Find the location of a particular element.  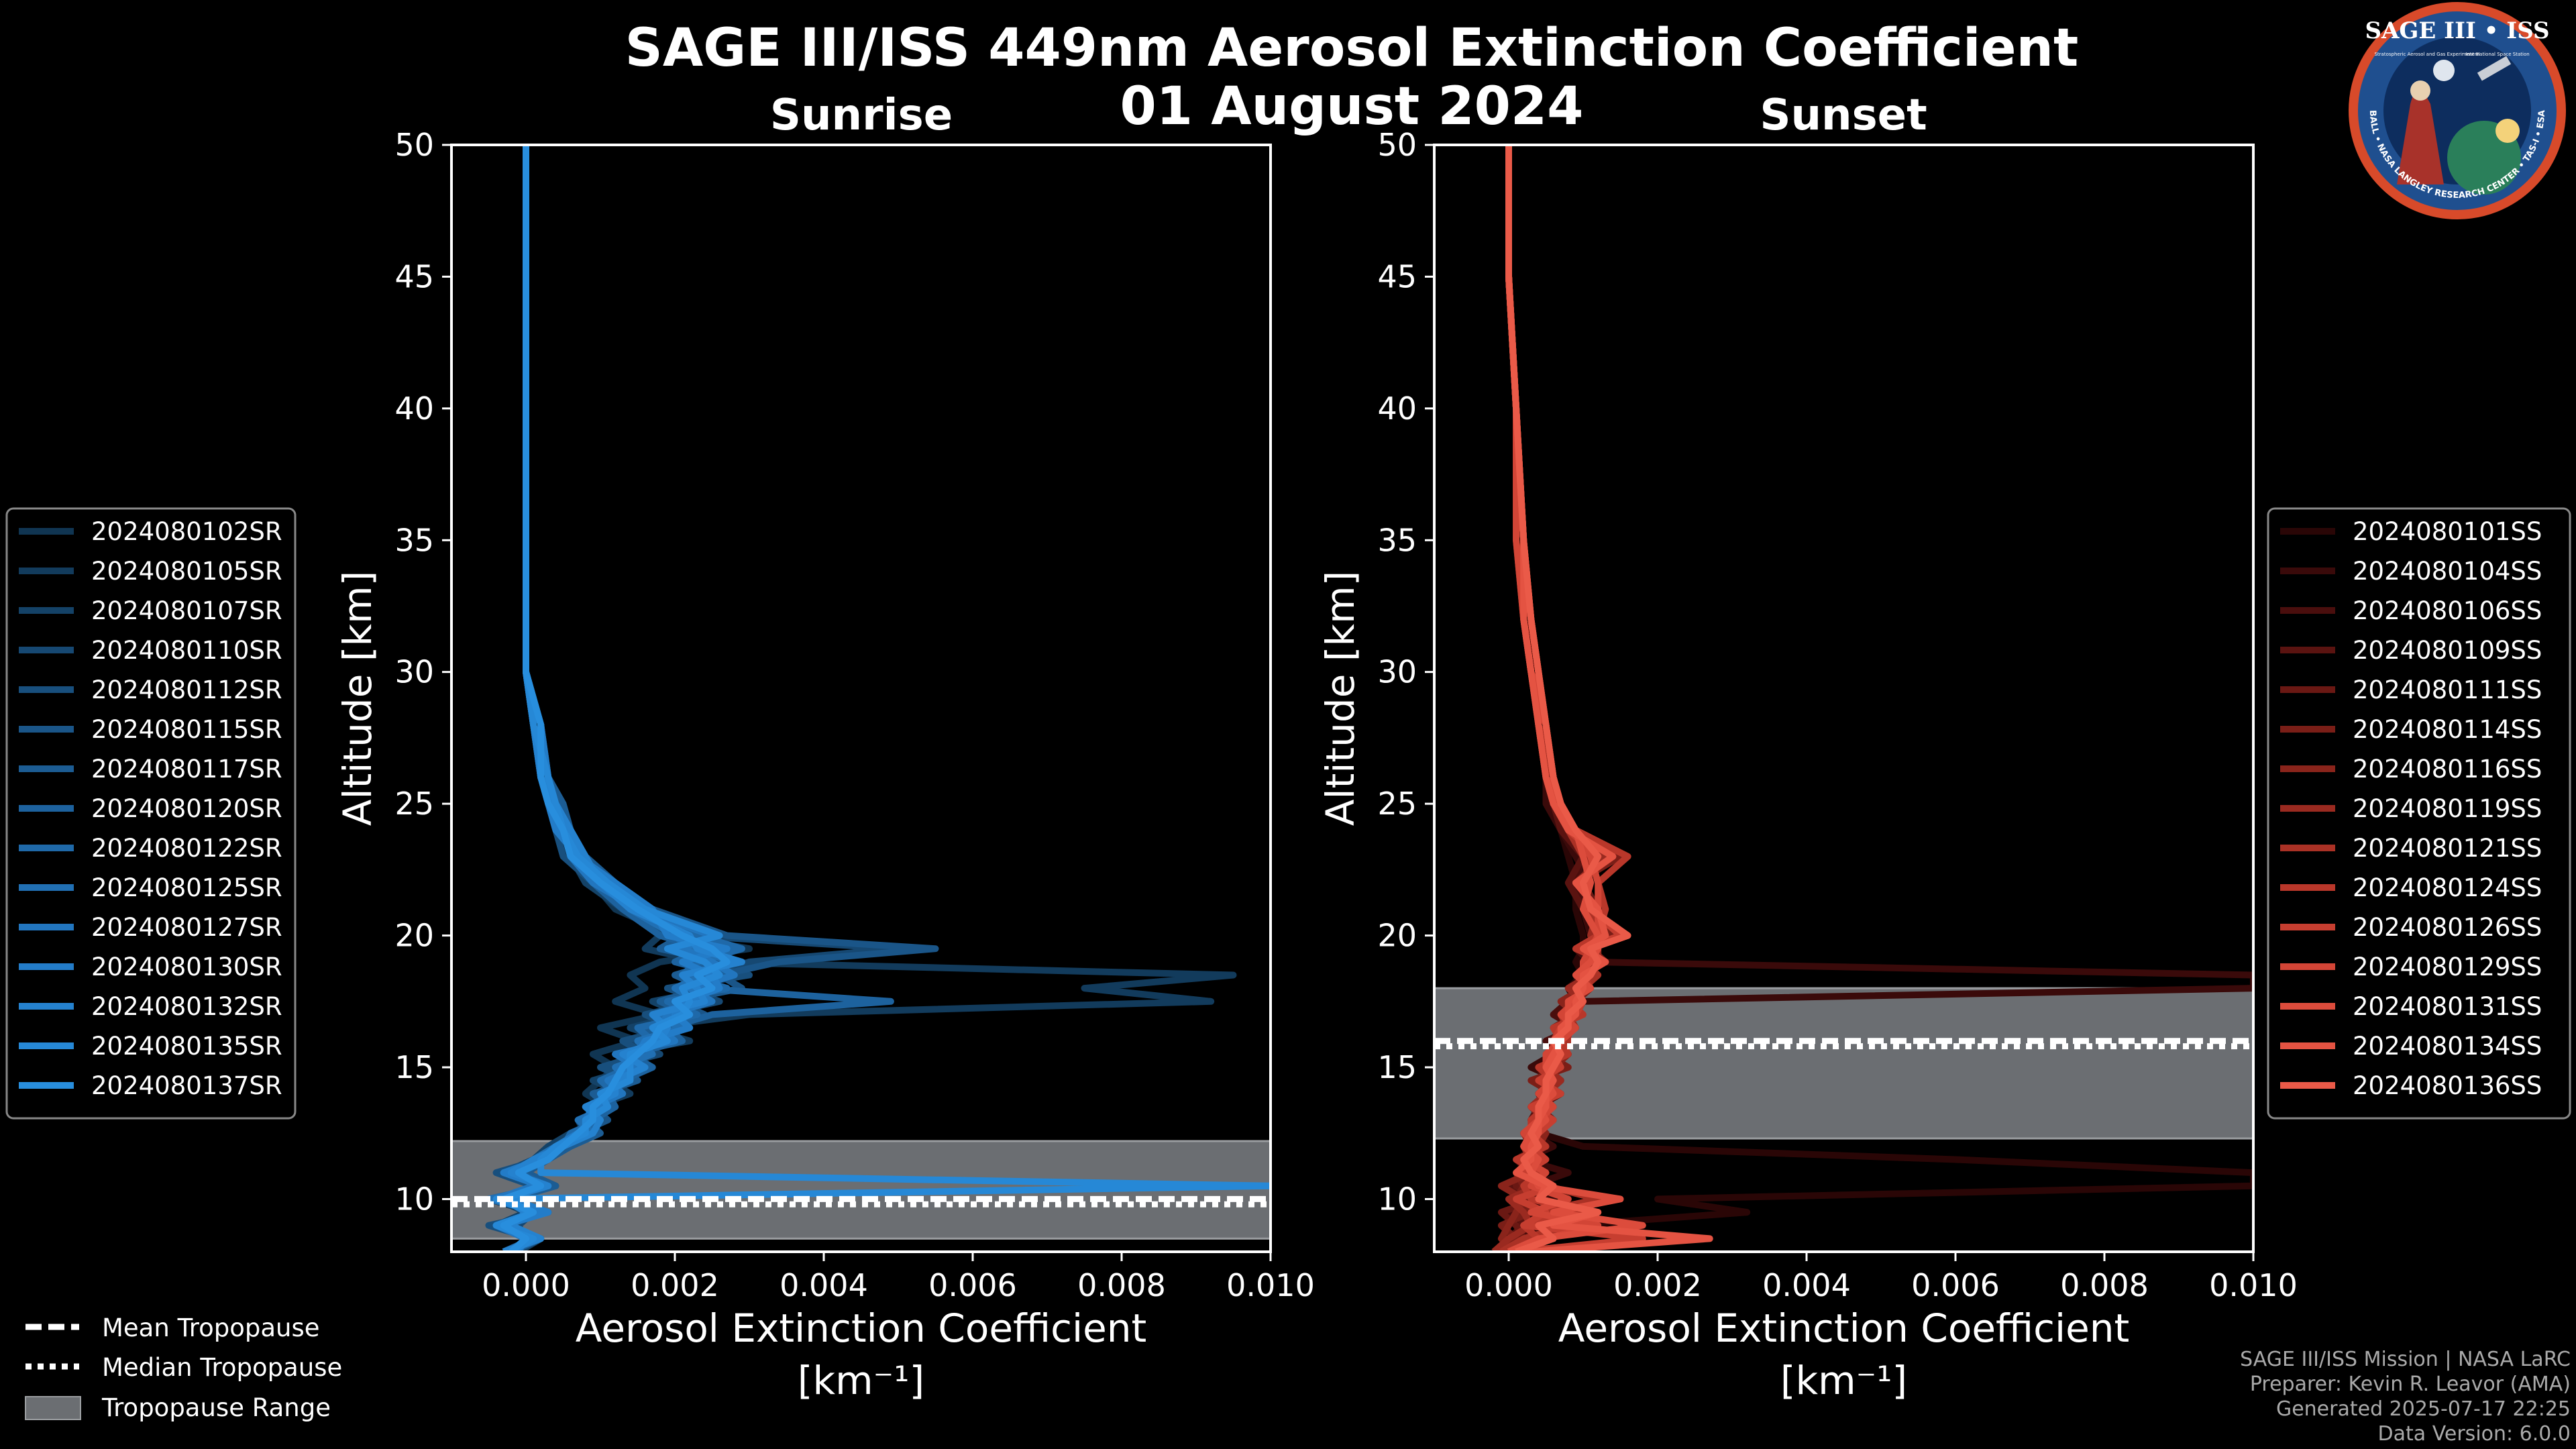

sunset-legend-label: 2024080109SS is located at coordinates (2447, 650).